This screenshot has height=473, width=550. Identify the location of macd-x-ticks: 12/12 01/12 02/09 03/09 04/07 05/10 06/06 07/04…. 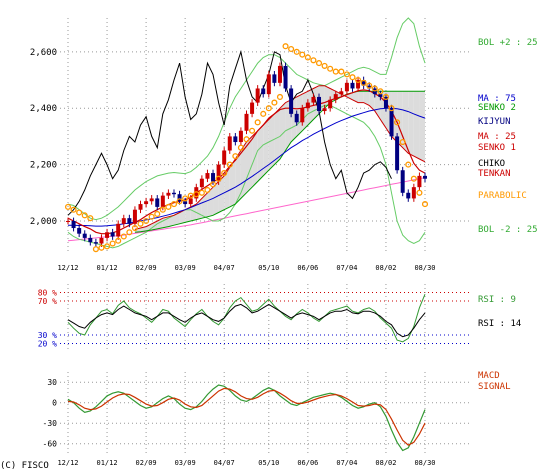
(246, 463).